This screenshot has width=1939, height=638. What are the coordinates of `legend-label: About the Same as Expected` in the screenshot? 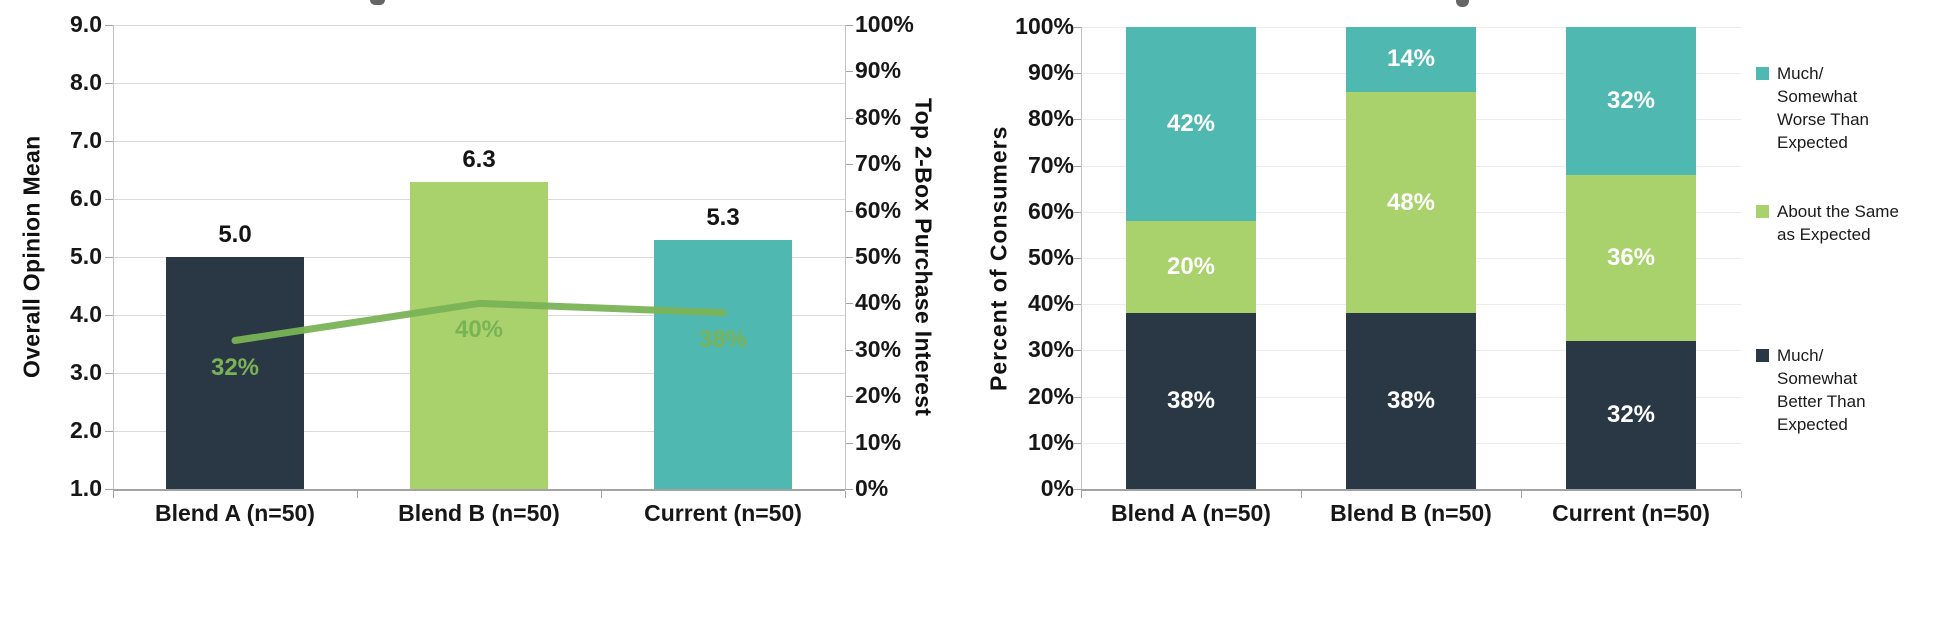 It's located at (1838, 223).